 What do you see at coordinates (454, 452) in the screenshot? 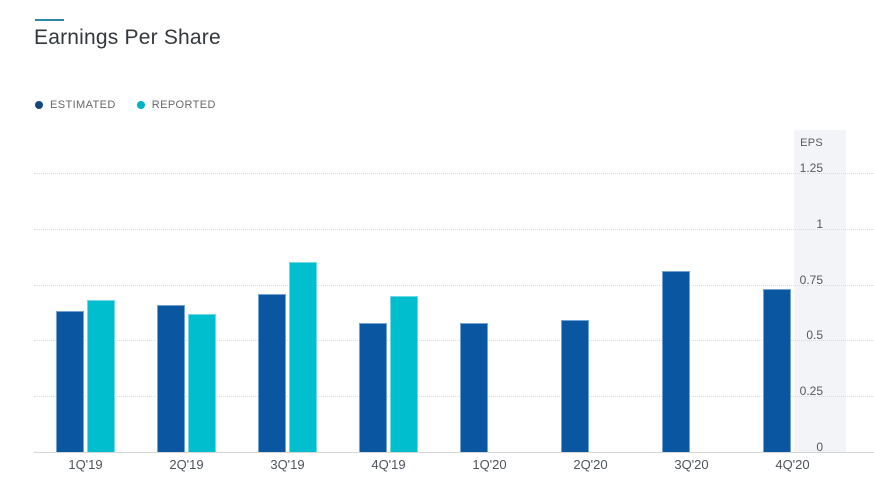
I see `x-axis-line` at bounding box center [454, 452].